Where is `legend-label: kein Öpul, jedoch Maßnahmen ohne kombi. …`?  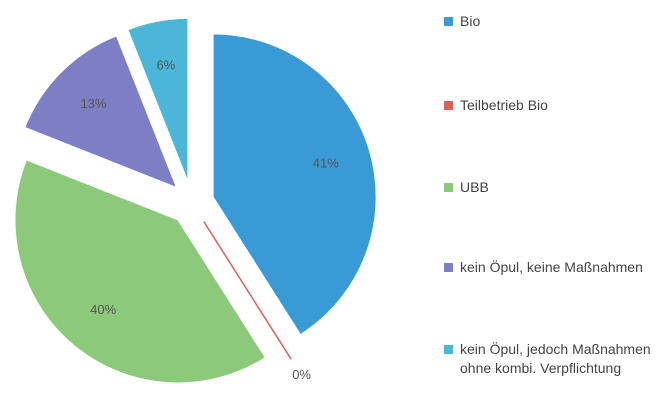 legend-label: kein Öpul, jedoch Maßnahmen ohne kombi. … is located at coordinates (555, 358).